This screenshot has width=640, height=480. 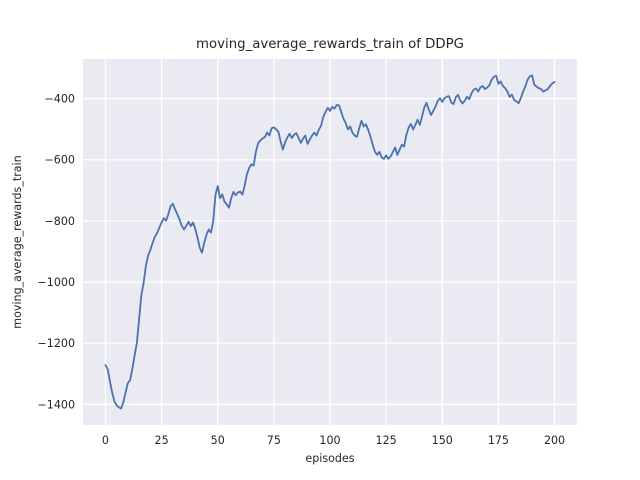 What do you see at coordinates (218, 440) in the screenshot?
I see `x-tick-label: 50` at bounding box center [218, 440].